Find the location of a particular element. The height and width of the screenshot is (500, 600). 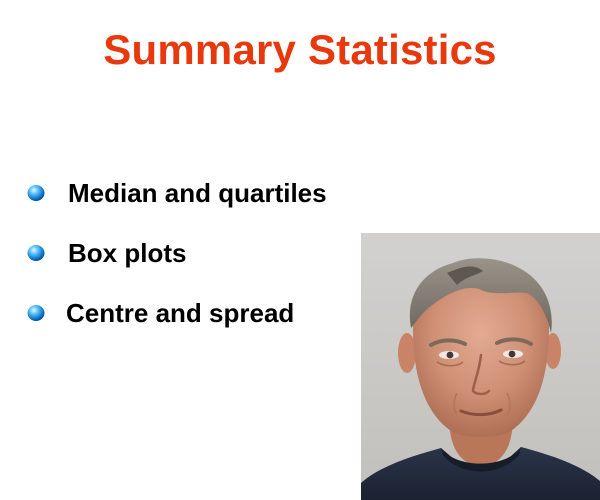

bullet-item: Box plots is located at coordinates (176, 253).